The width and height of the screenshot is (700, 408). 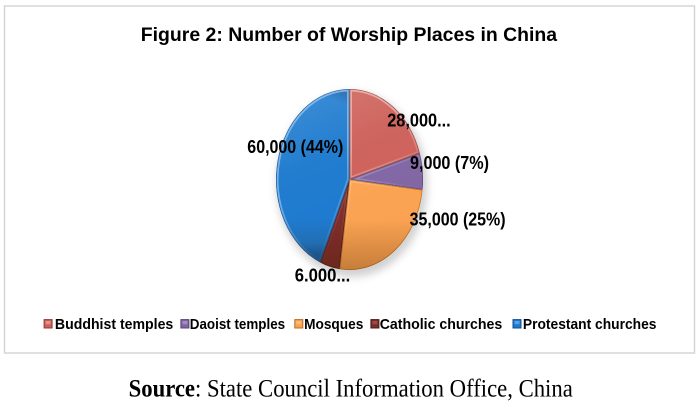 What do you see at coordinates (295, 146) in the screenshot?
I see `svg-text: 60,000 (44%)` at bounding box center [295, 146].